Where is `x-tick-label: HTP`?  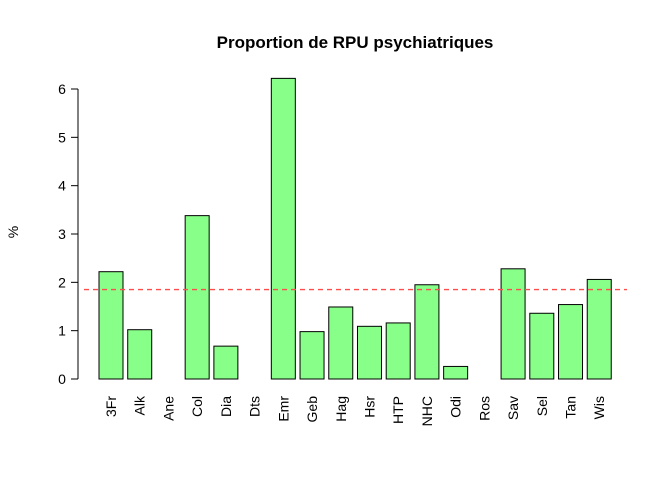 x-tick-label: HTP is located at coordinates (398, 410).